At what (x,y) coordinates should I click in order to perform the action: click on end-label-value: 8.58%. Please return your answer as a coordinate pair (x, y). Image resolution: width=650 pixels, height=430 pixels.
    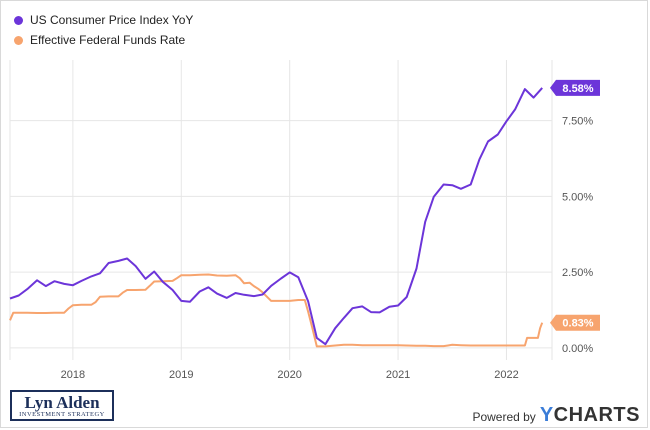
    Looking at the image, I should click on (577, 89).